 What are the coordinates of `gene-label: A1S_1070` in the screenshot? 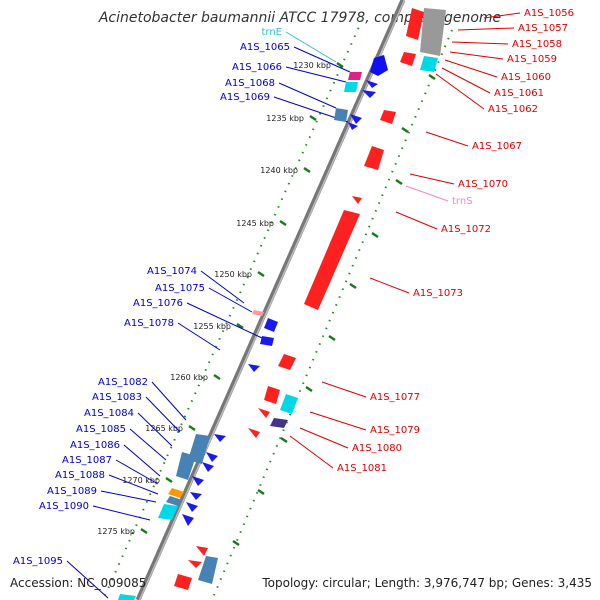 It's located at (483, 184).